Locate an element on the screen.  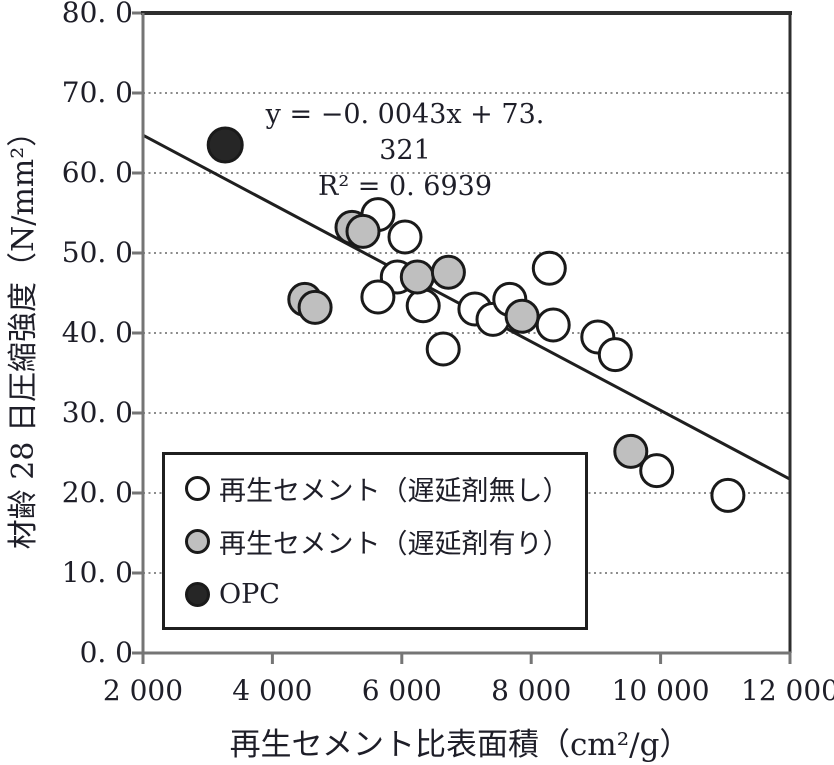
y-tick-label: 70. 0 is located at coordinates (97, 92).